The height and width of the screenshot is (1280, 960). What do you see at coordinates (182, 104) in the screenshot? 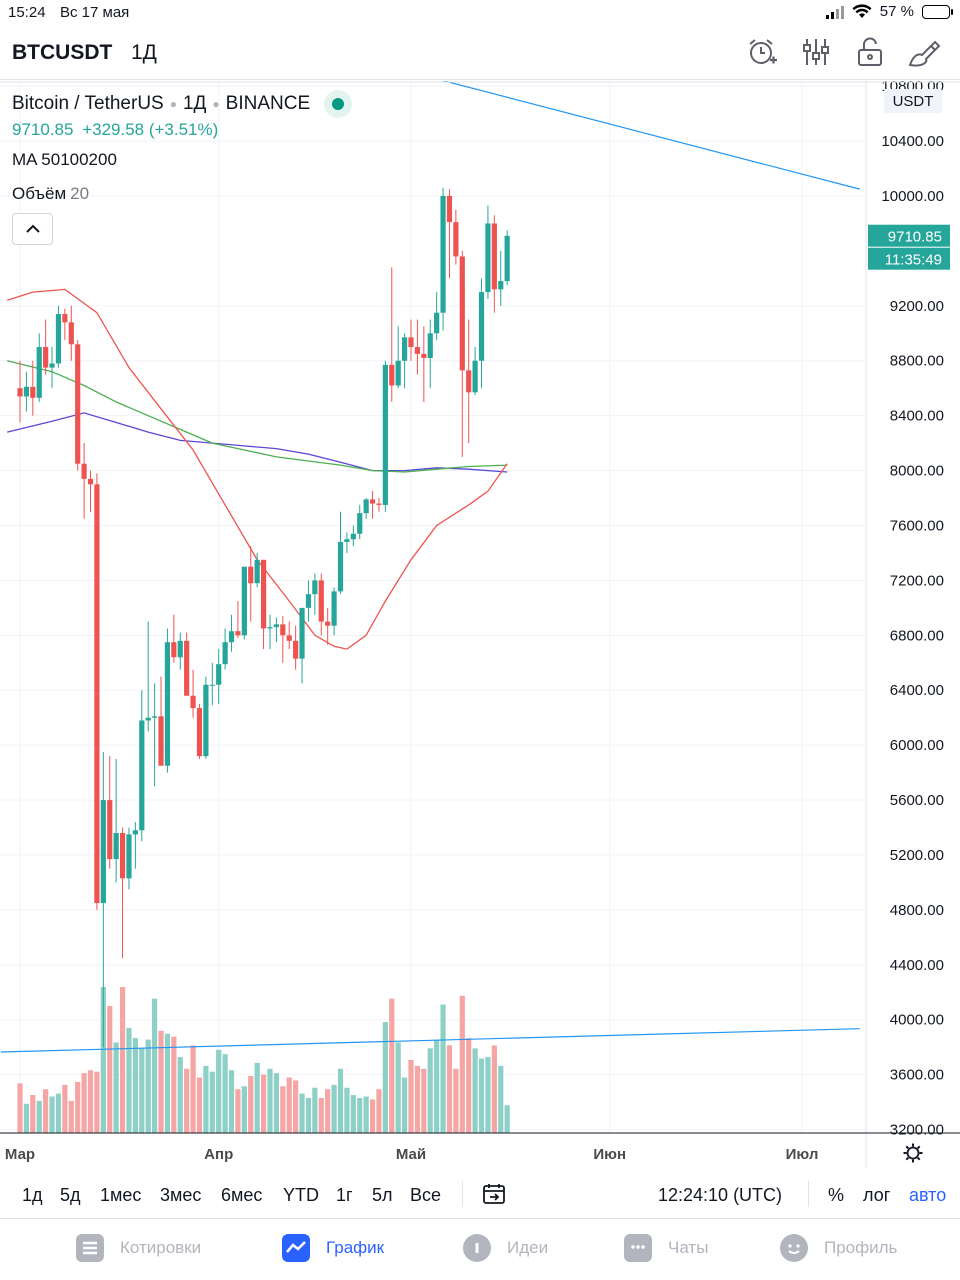
I see `legend-title-row: Bitcoin / TetherUS ● 1Д ● BINANCE` at bounding box center [182, 104].